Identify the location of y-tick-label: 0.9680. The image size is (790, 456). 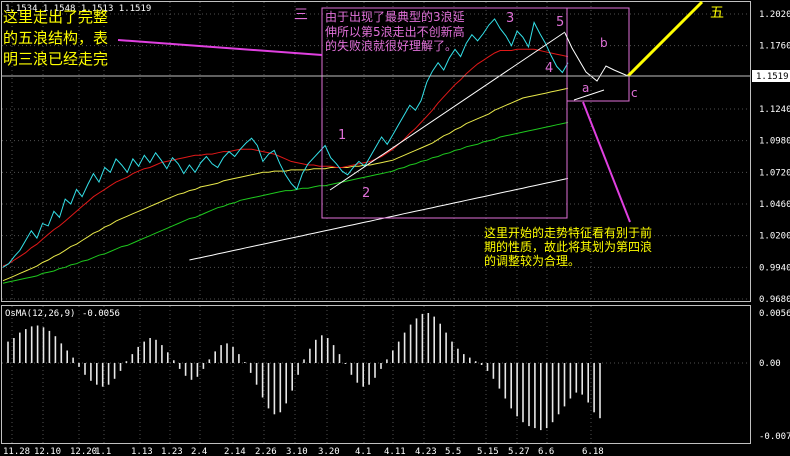
(774, 300).